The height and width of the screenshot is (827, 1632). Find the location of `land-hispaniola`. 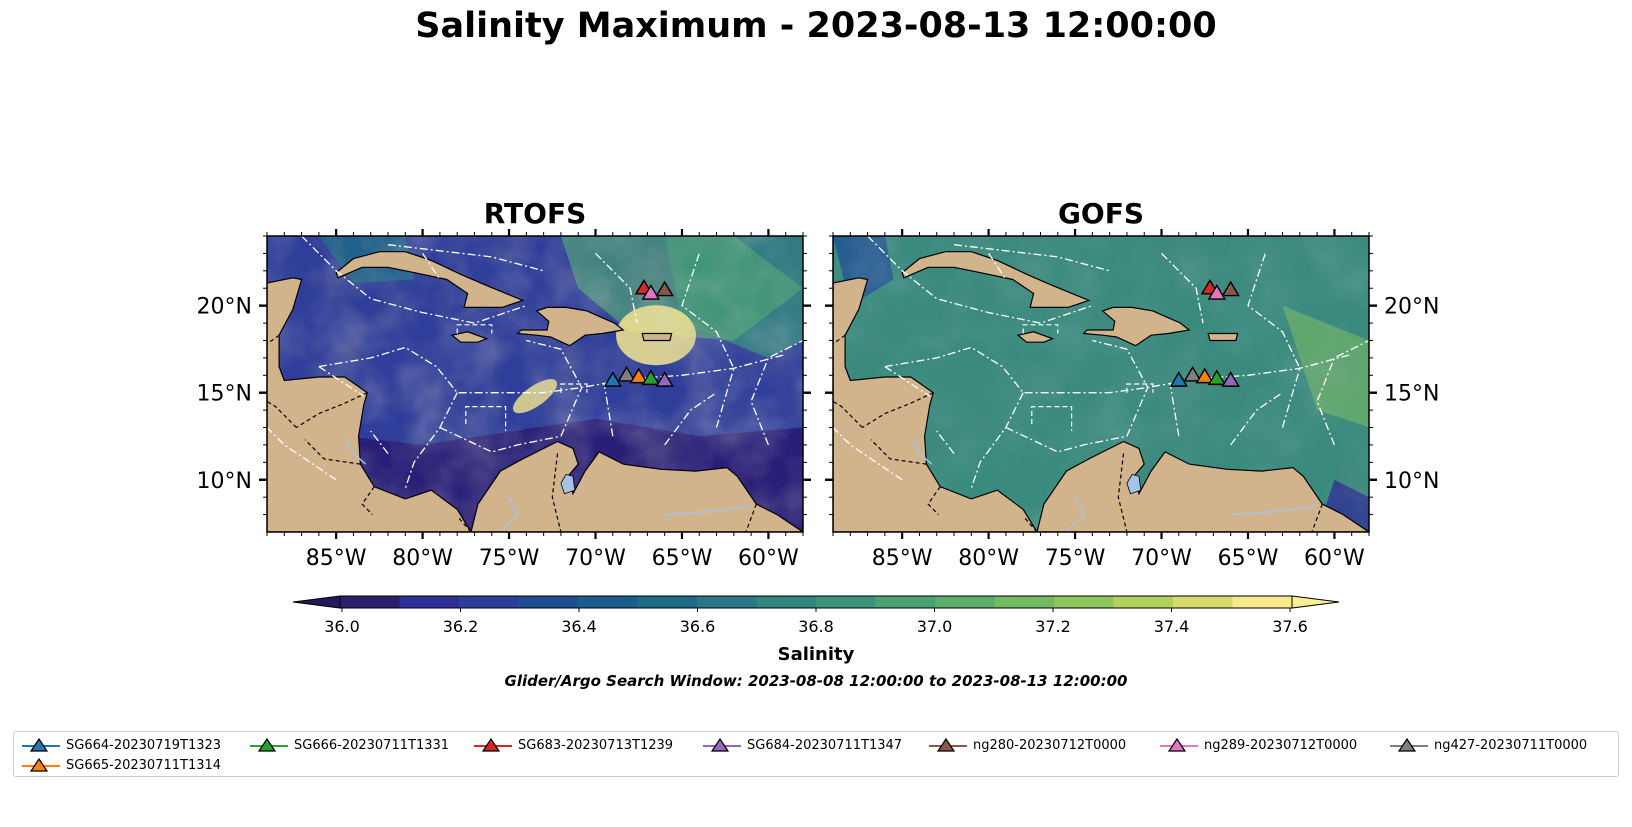

land-hispaniola is located at coordinates (1136, 326).